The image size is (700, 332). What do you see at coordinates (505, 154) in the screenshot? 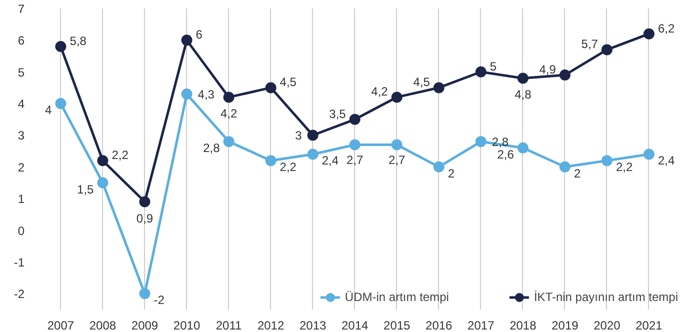
I see `data-label: 2,6` at bounding box center [505, 154].